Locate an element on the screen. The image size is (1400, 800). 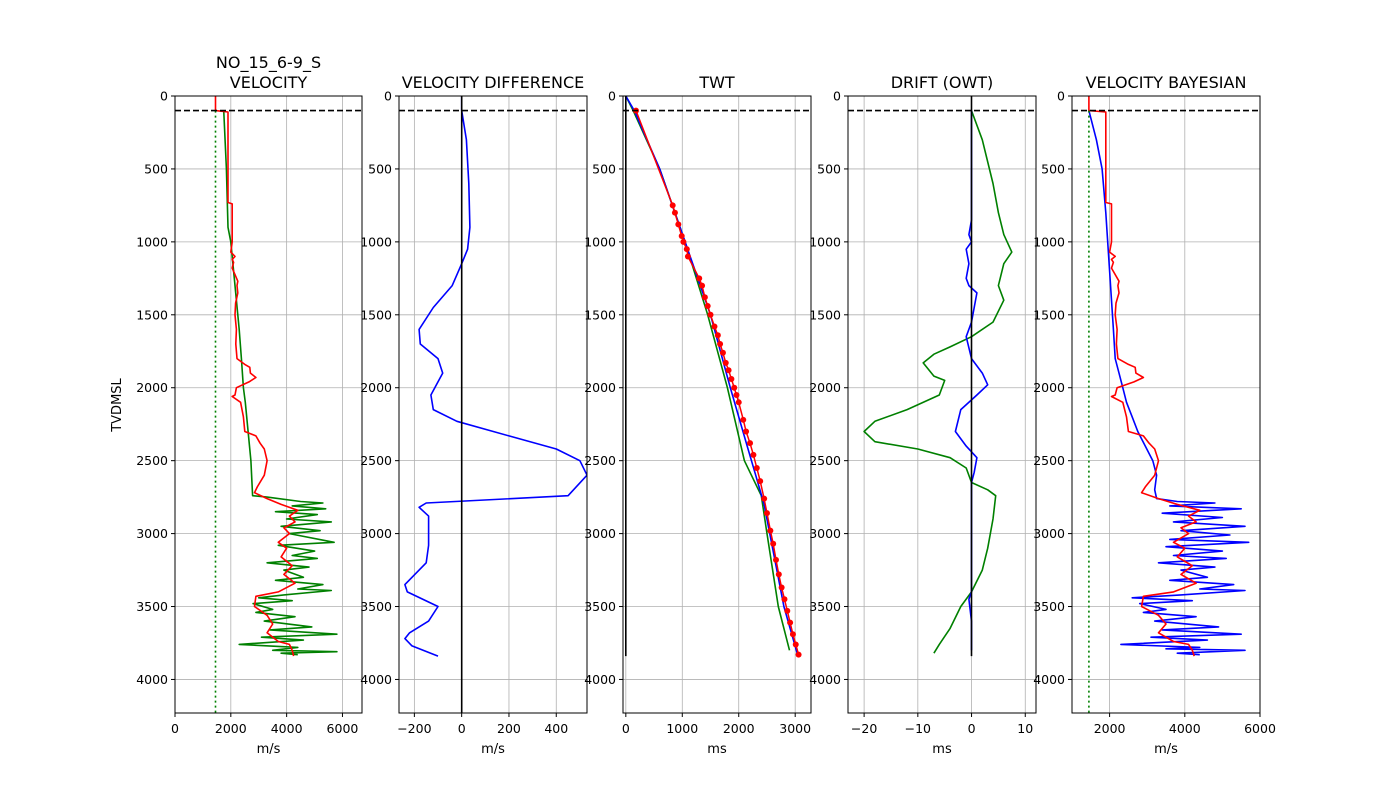
panel-title: DRIFT (OWT) is located at coordinates (942, 82).